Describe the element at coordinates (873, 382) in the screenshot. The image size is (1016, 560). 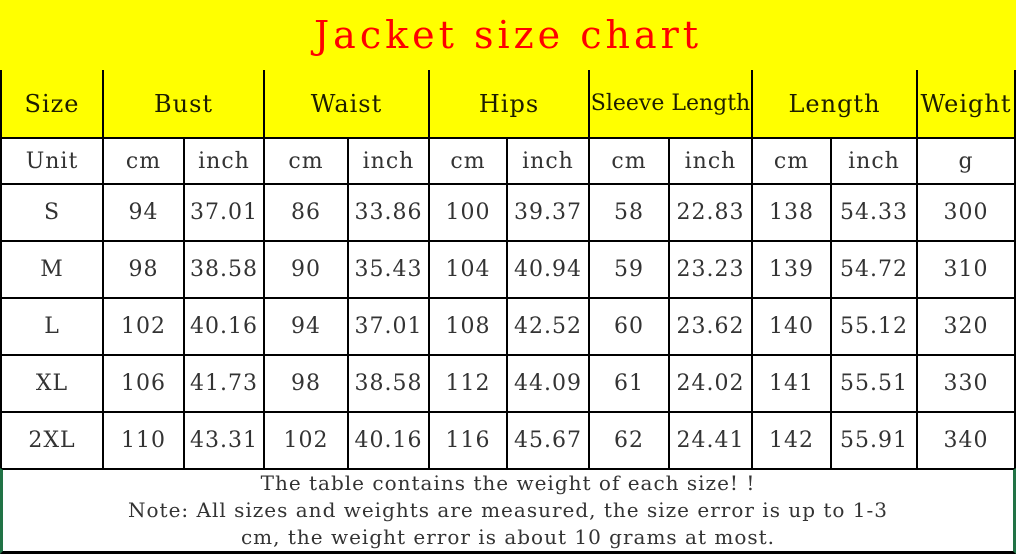
I see `table-cell: 55.51` at that location.